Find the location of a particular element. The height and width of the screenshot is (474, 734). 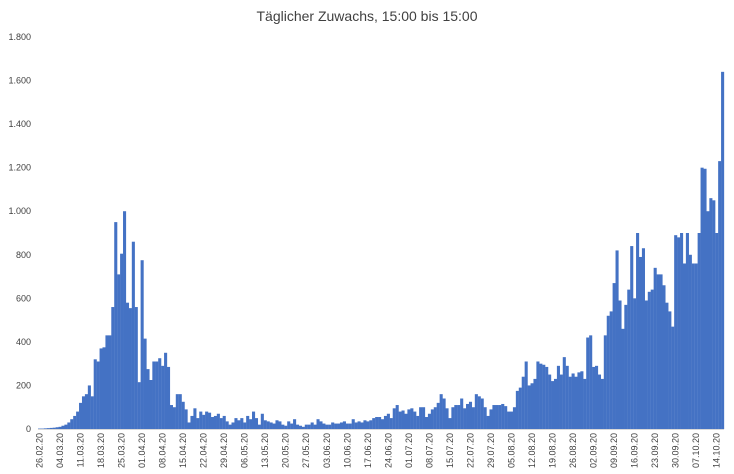

x-tick-label: 25.03.20 is located at coordinates (122, 450).